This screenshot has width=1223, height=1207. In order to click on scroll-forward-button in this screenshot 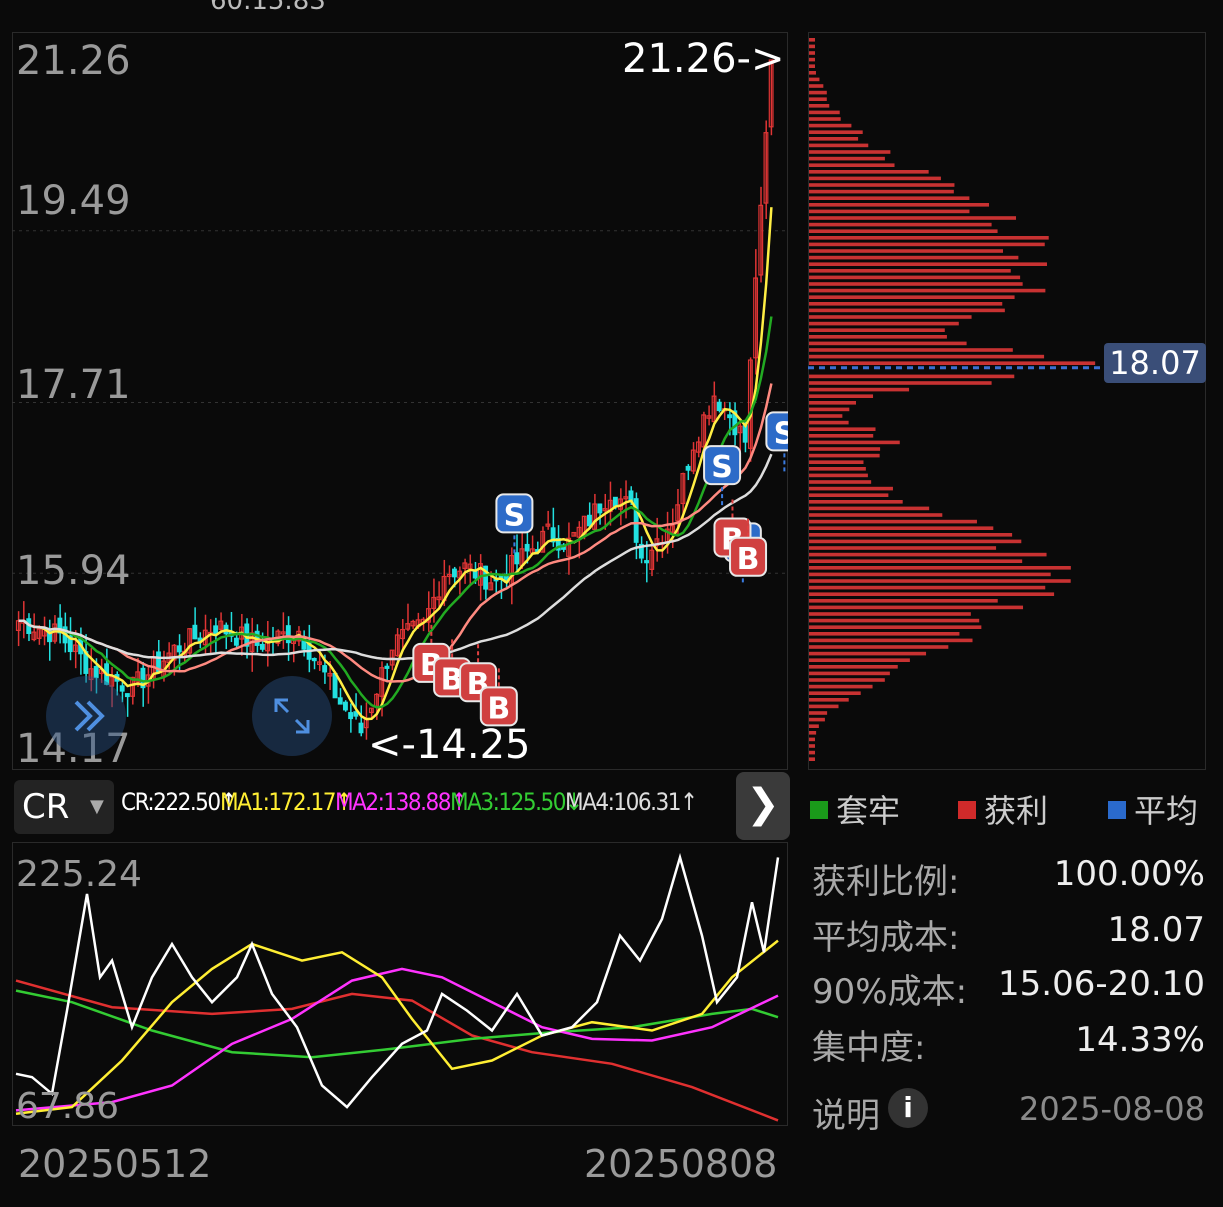, I will do `click(86, 716)`.